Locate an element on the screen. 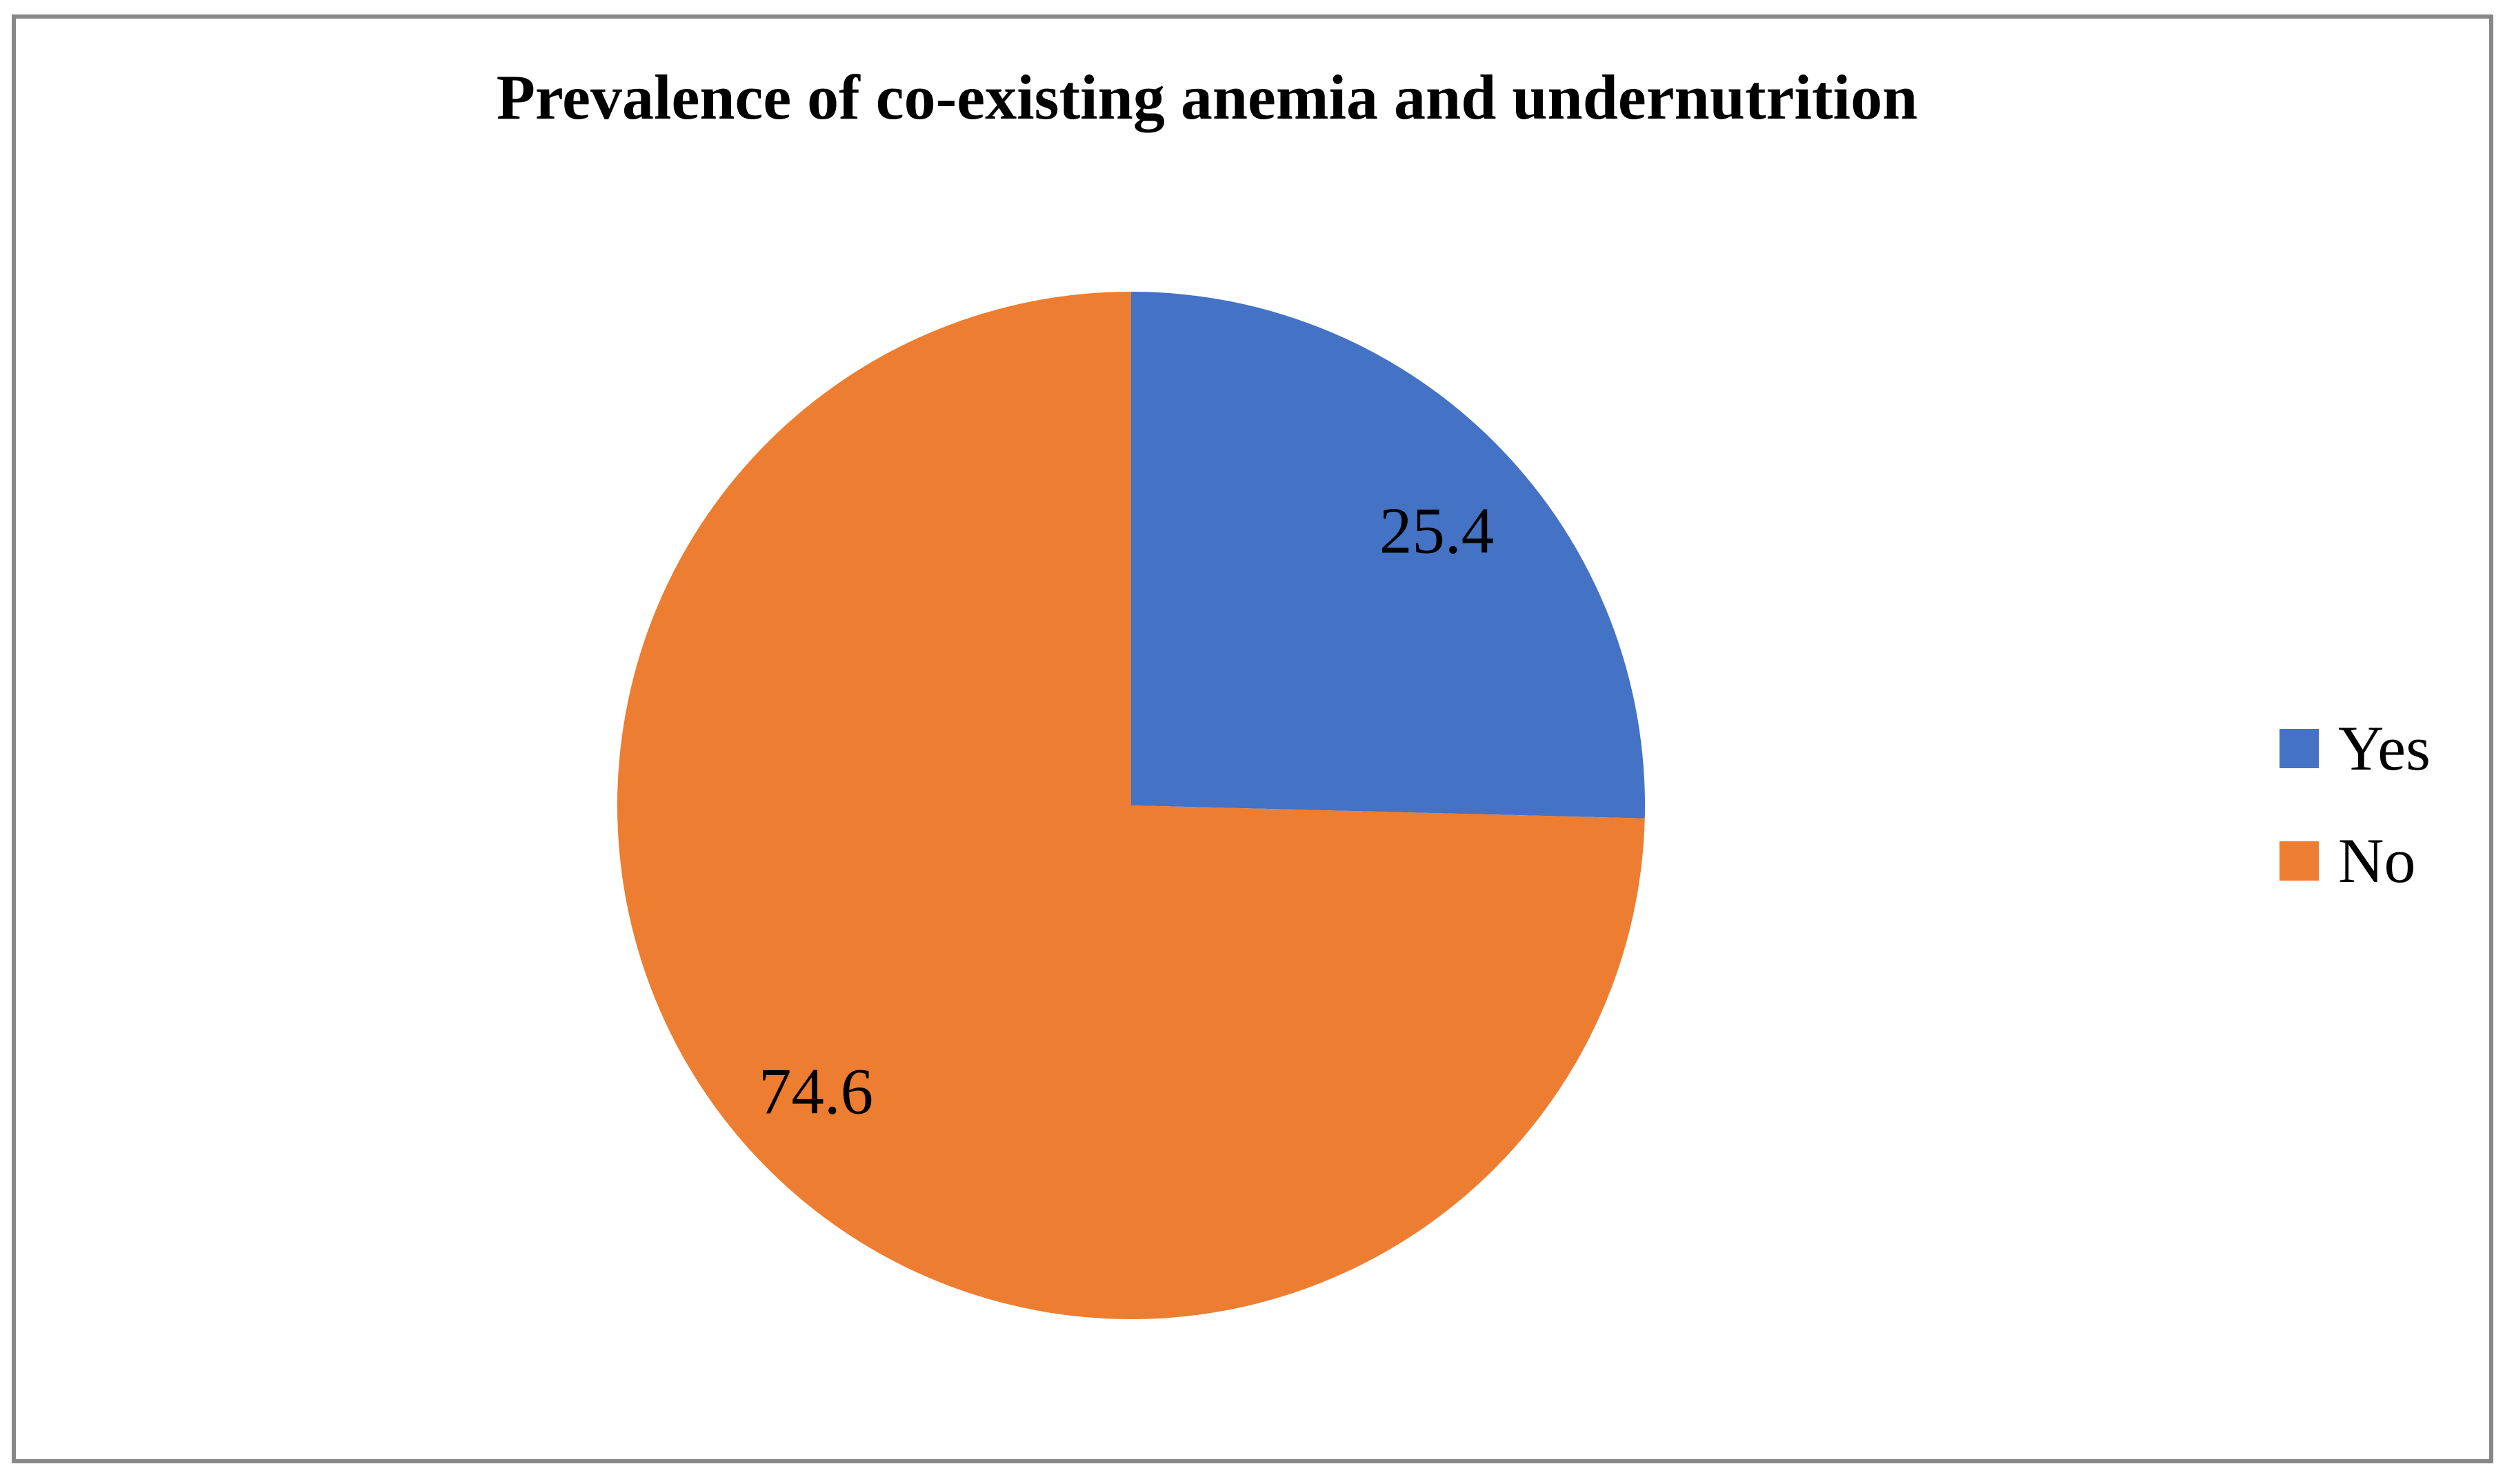 This screenshot has height=1484, width=2514. legend: Yes No is located at coordinates (2355, 822).